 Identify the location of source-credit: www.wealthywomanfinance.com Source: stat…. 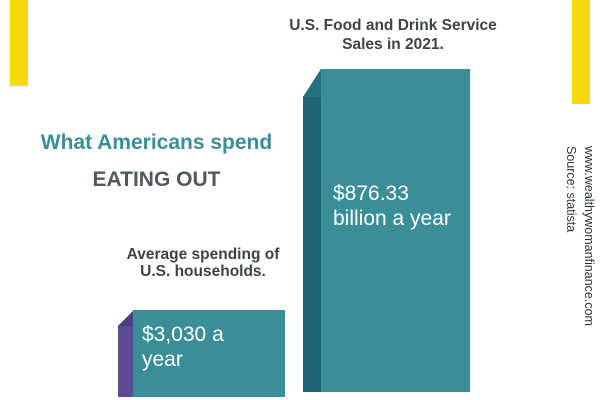
(580, 236).